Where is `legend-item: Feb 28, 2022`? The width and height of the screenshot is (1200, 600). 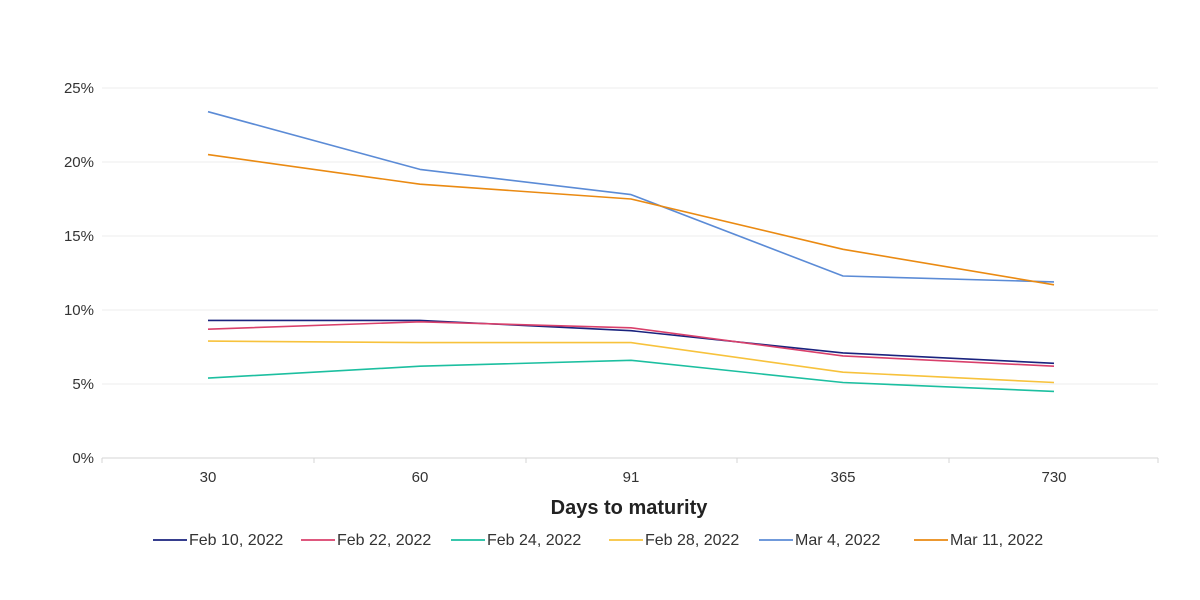 legend-item: Feb 28, 2022 is located at coordinates (674, 540).